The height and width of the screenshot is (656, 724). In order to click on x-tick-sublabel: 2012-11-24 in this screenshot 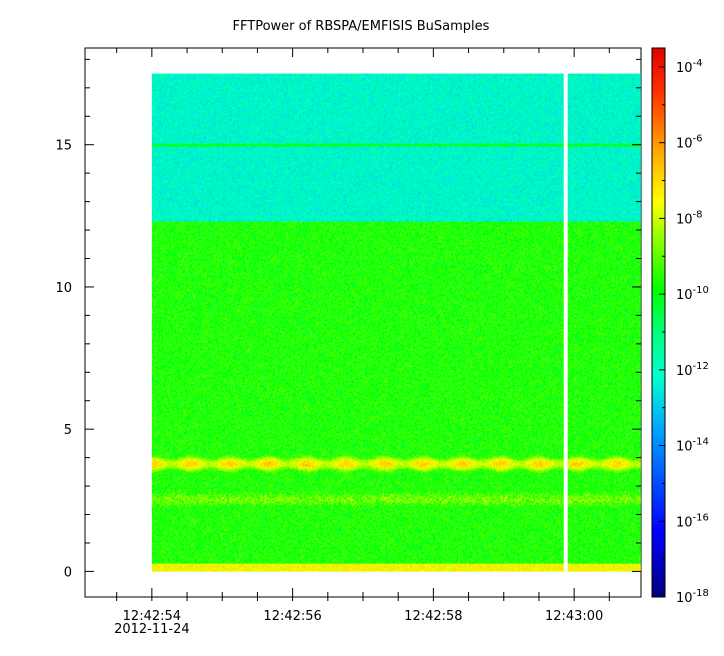, I will do `click(152, 629)`.